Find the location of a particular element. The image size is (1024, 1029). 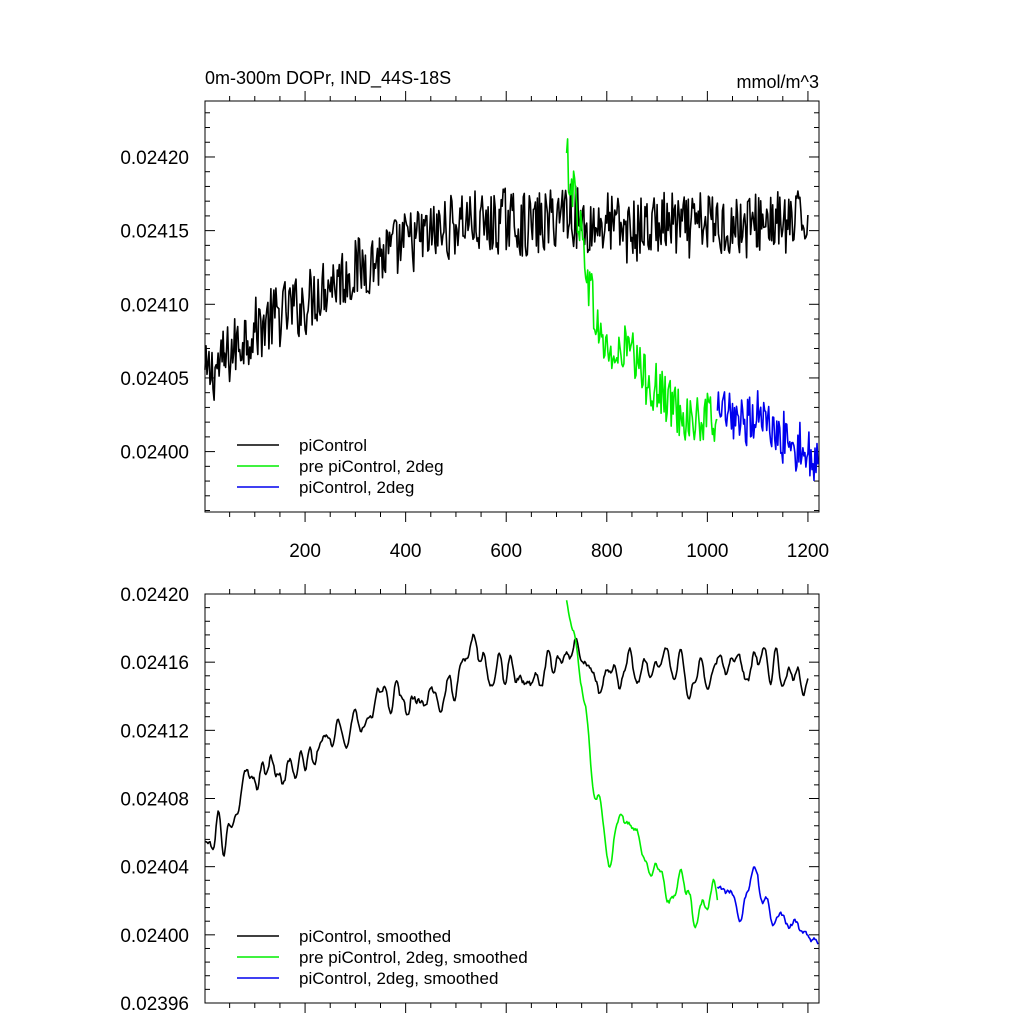

x-tick-label: 200 is located at coordinates (305, 551).